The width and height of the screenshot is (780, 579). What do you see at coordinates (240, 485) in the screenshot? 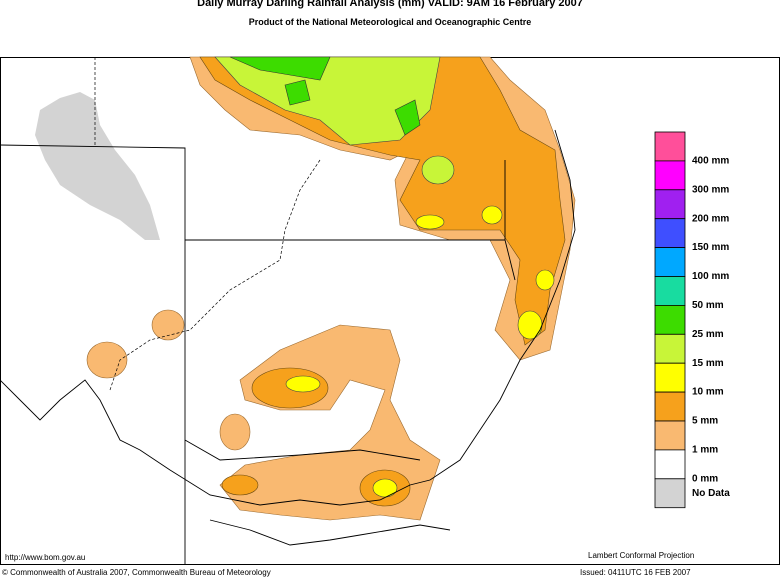
I see `rain-5mm-west` at bounding box center [240, 485].